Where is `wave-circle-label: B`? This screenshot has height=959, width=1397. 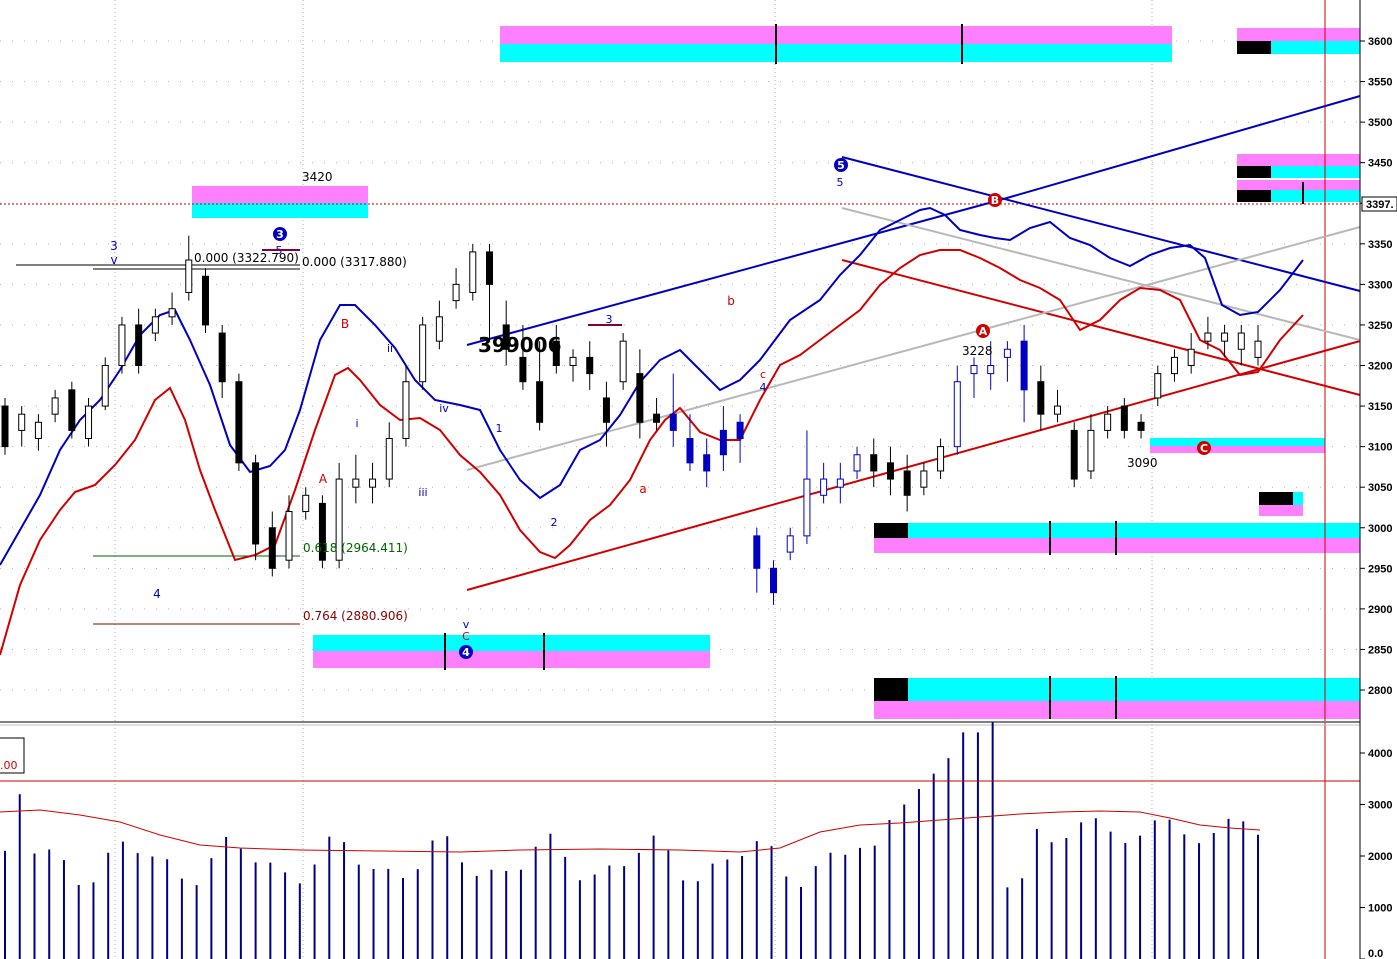
wave-circle-label: B is located at coordinates (995, 200).